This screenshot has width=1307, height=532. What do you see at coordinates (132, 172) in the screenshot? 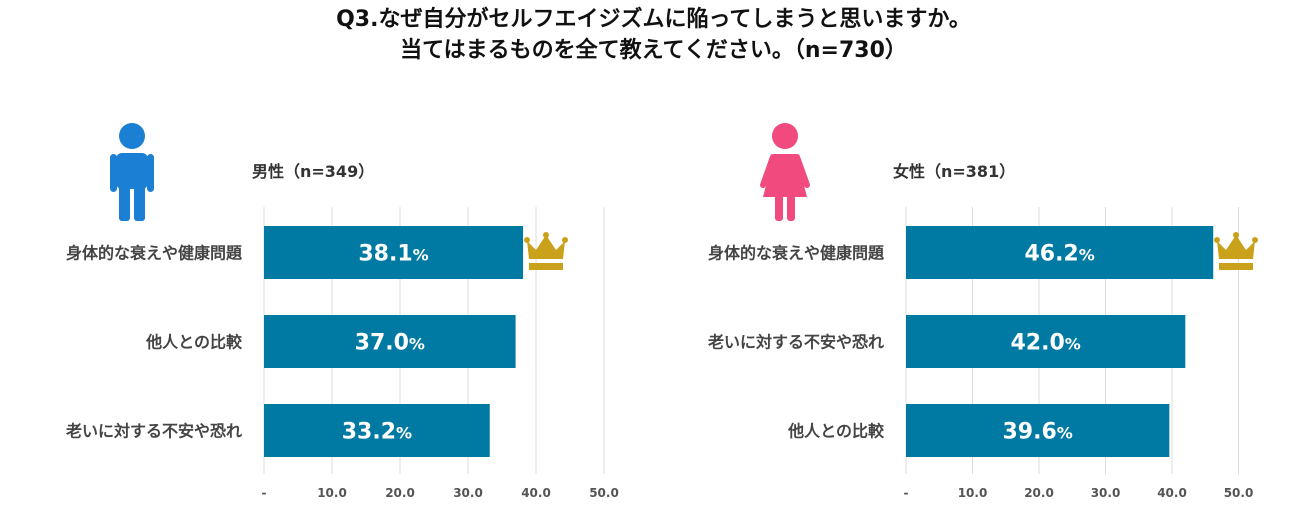
I see `male-person-icon` at bounding box center [132, 172].